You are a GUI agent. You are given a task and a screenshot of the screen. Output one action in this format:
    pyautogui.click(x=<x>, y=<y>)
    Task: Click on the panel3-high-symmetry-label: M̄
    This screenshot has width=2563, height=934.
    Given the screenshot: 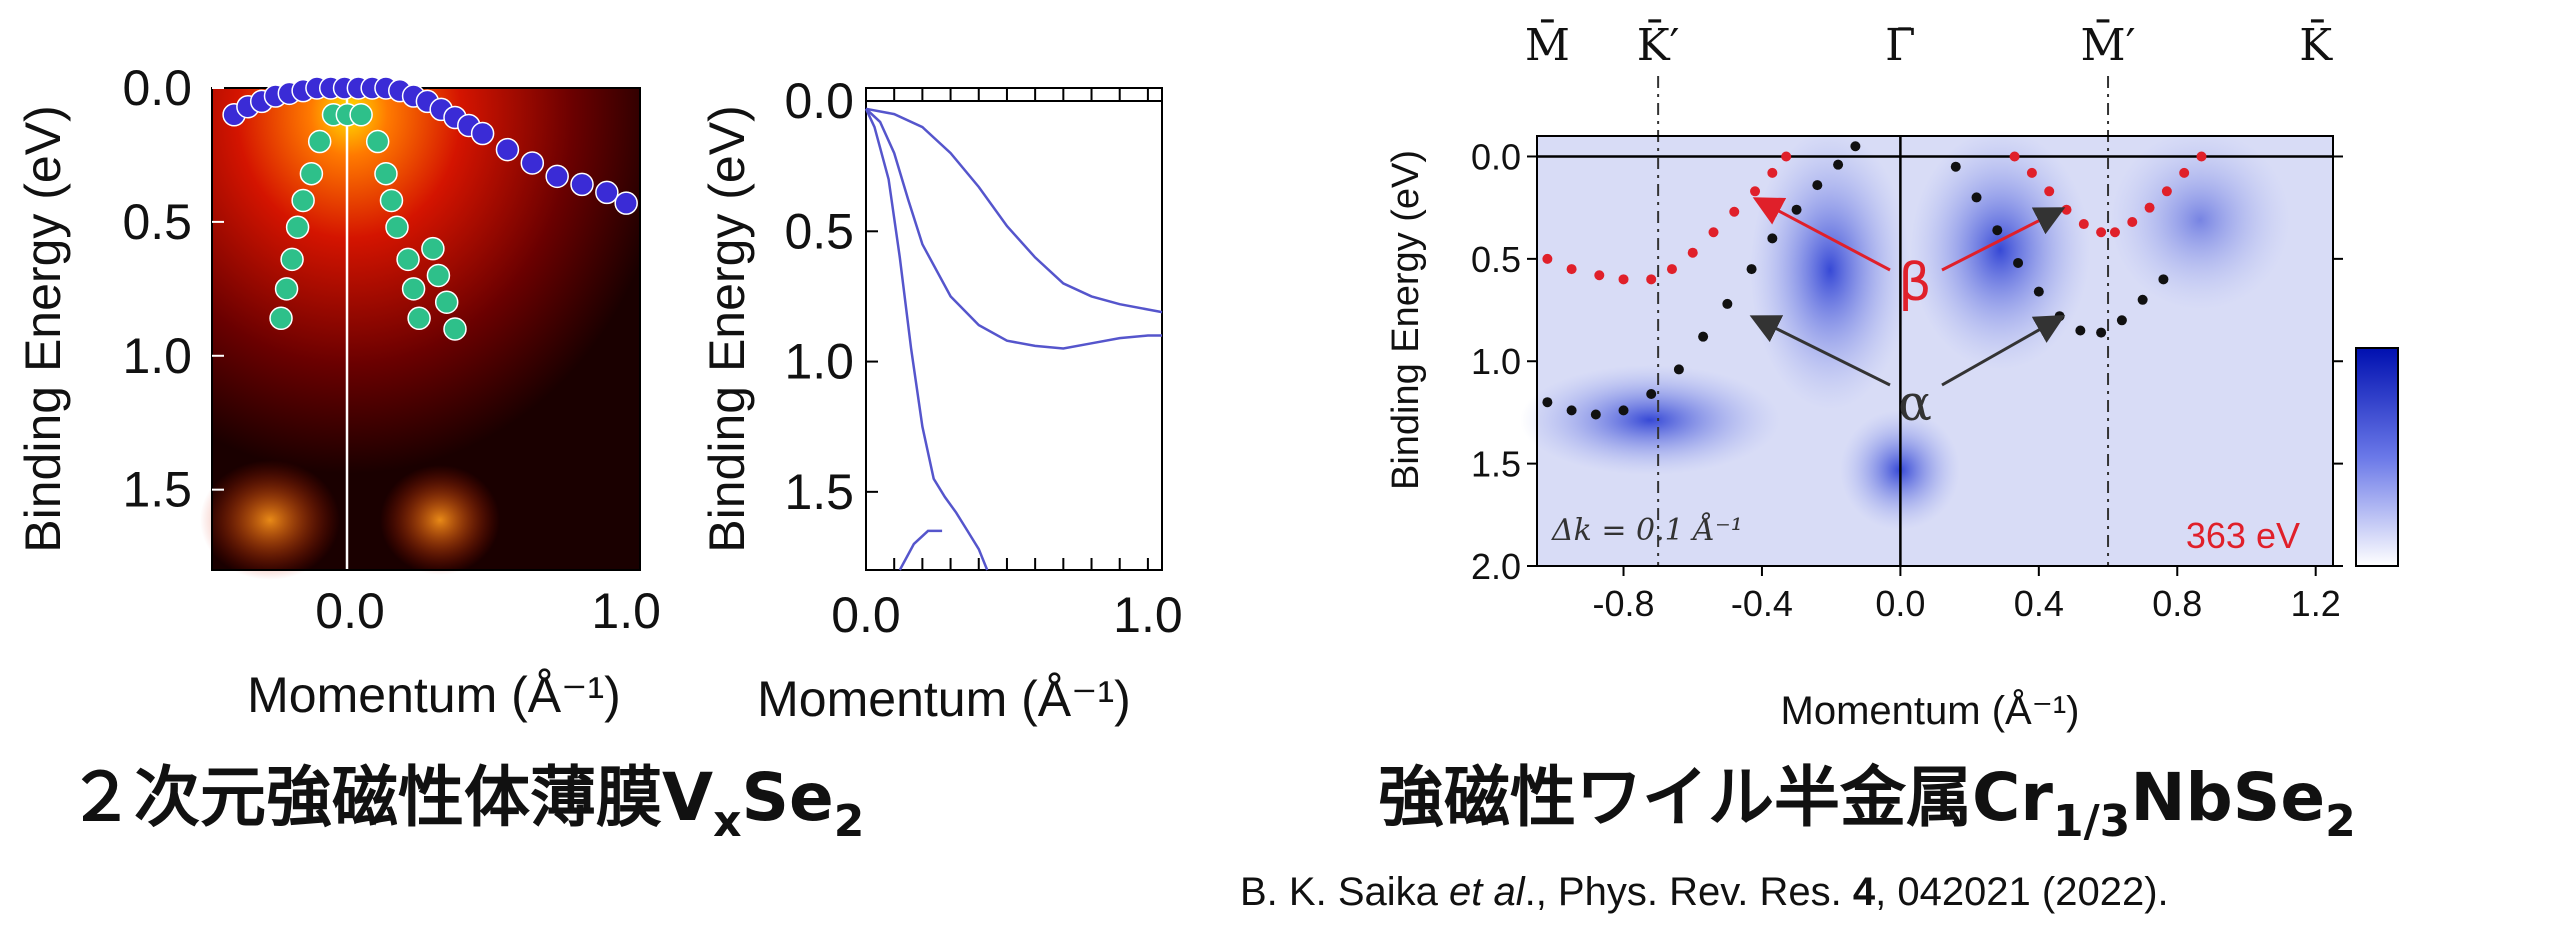 What is the action you would take?
    pyautogui.click(x=1547, y=44)
    